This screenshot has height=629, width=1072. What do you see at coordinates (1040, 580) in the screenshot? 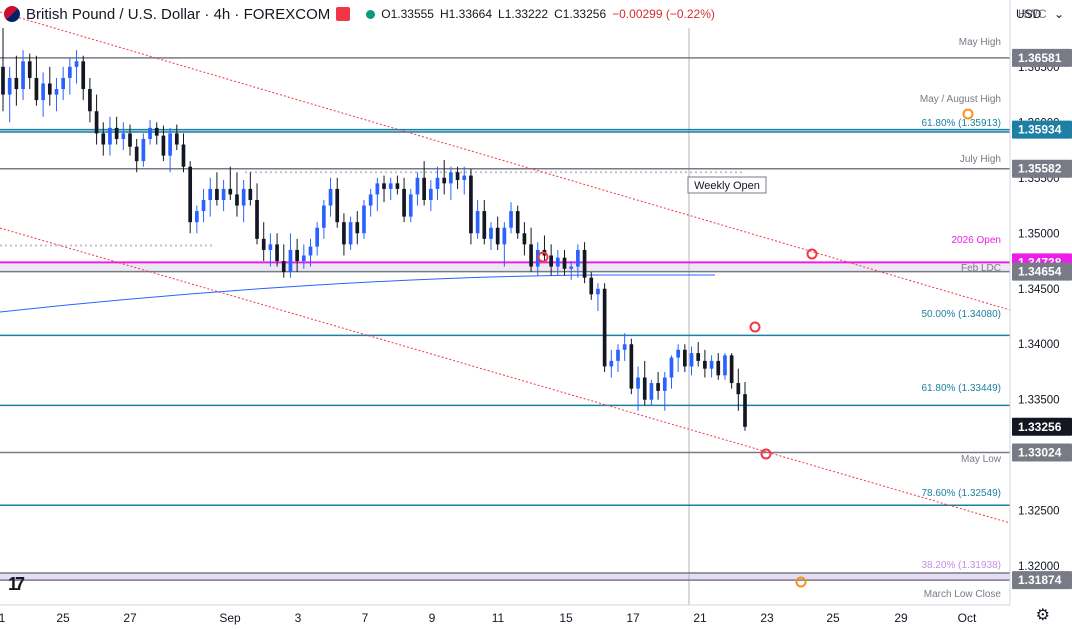
I see `price-badge-label: 1.31874` at bounding box center [1040, 580].